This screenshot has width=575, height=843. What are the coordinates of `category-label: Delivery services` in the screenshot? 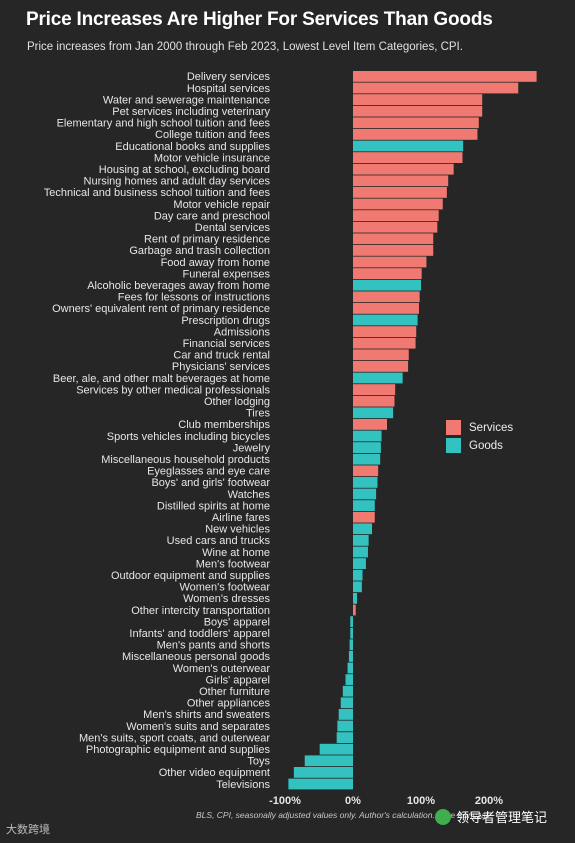 It's located at (229, 77).